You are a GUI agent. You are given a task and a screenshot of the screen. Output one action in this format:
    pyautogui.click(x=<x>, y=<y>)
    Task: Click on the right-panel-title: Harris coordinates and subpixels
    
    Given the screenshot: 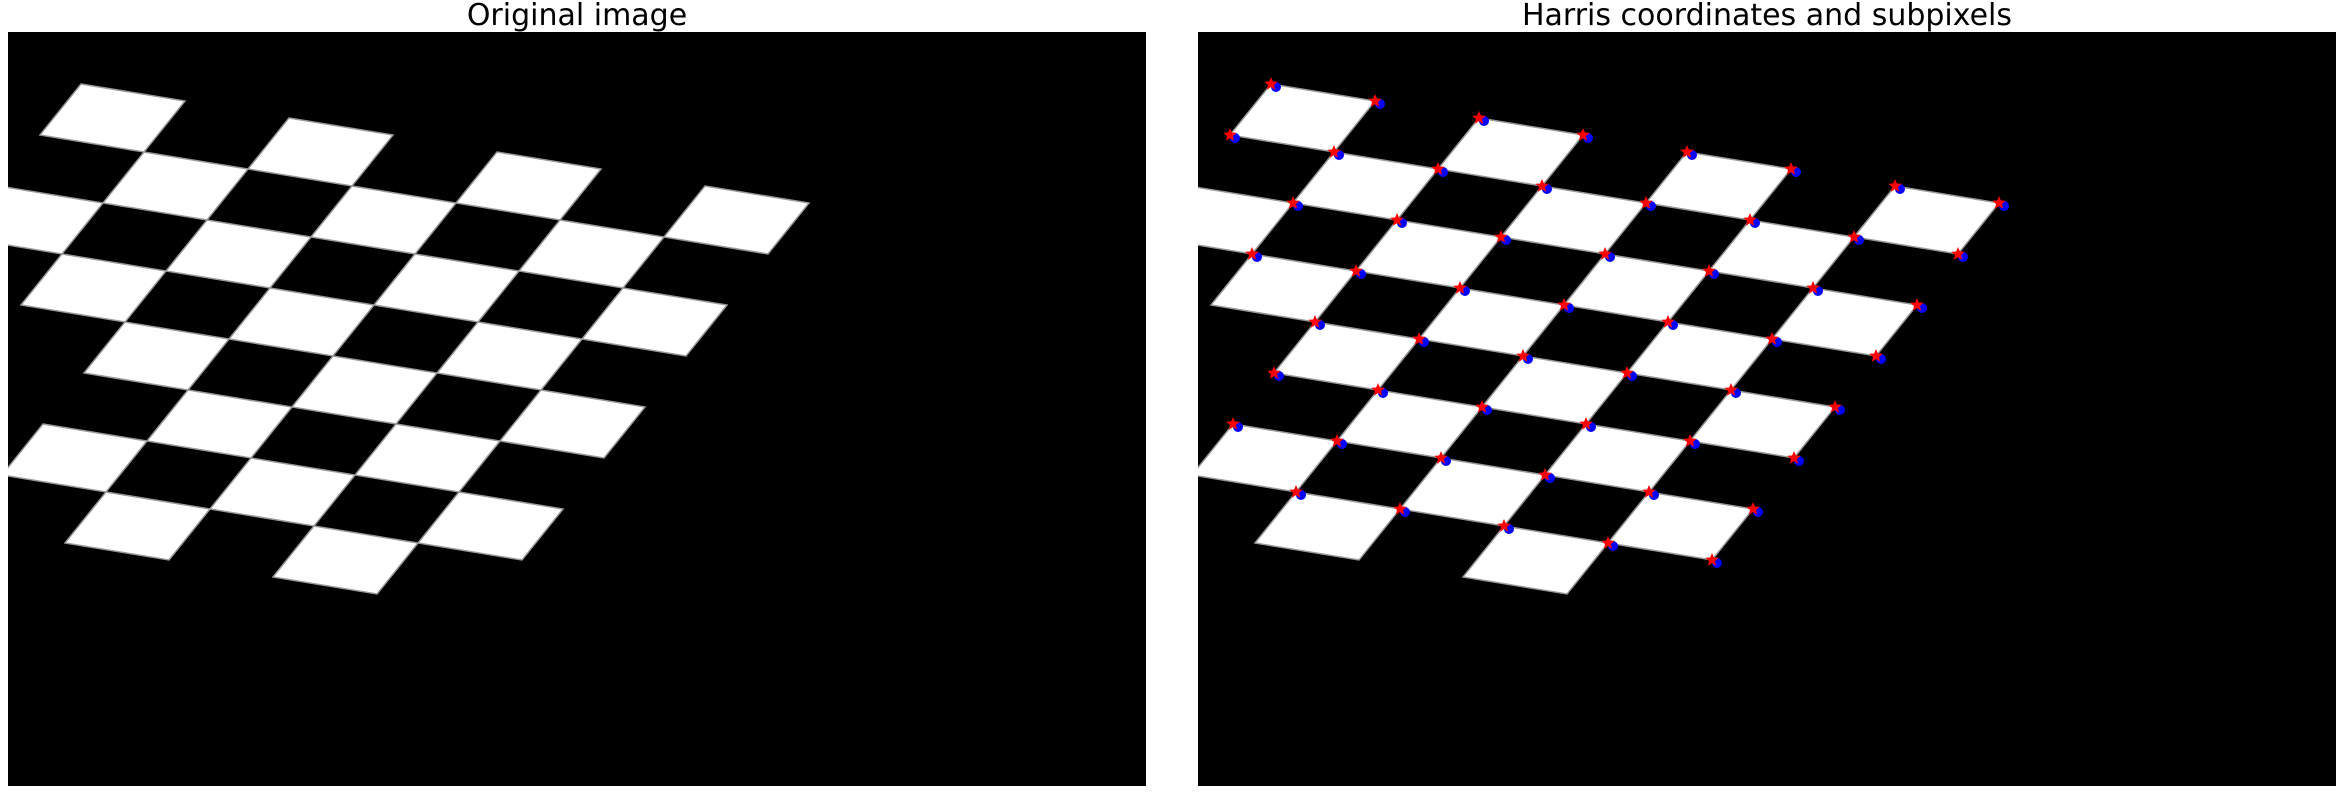 What is the action you would take?
    pyautogui.click(x=1767, y=16)
    